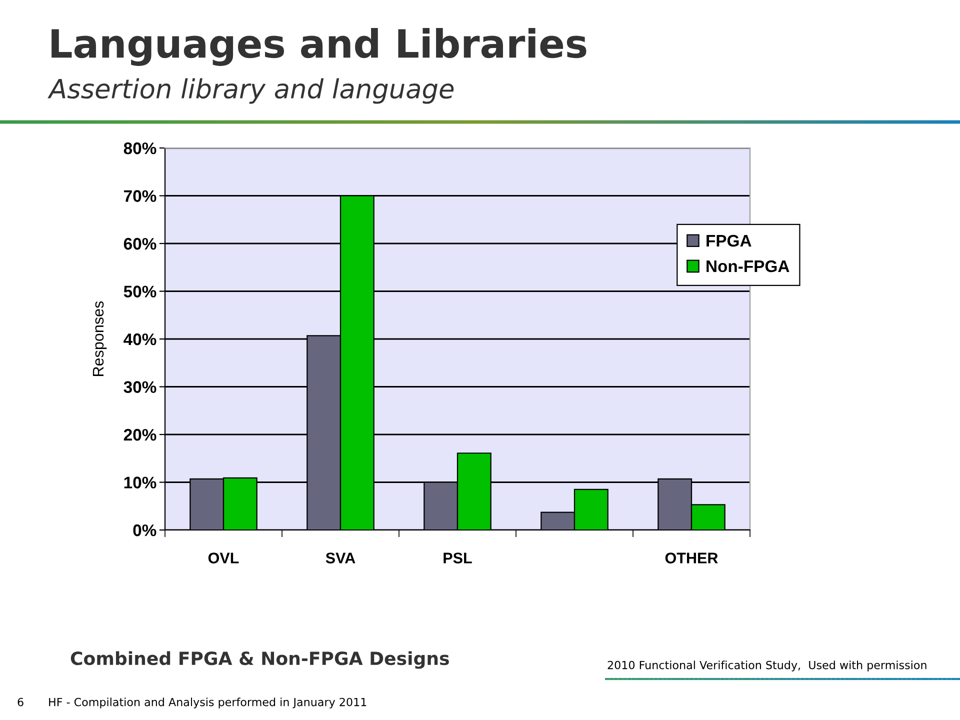  Describe the element at coordinates (458, 558) in the screenshot. I see `x-tick-label: PSL` at that location.